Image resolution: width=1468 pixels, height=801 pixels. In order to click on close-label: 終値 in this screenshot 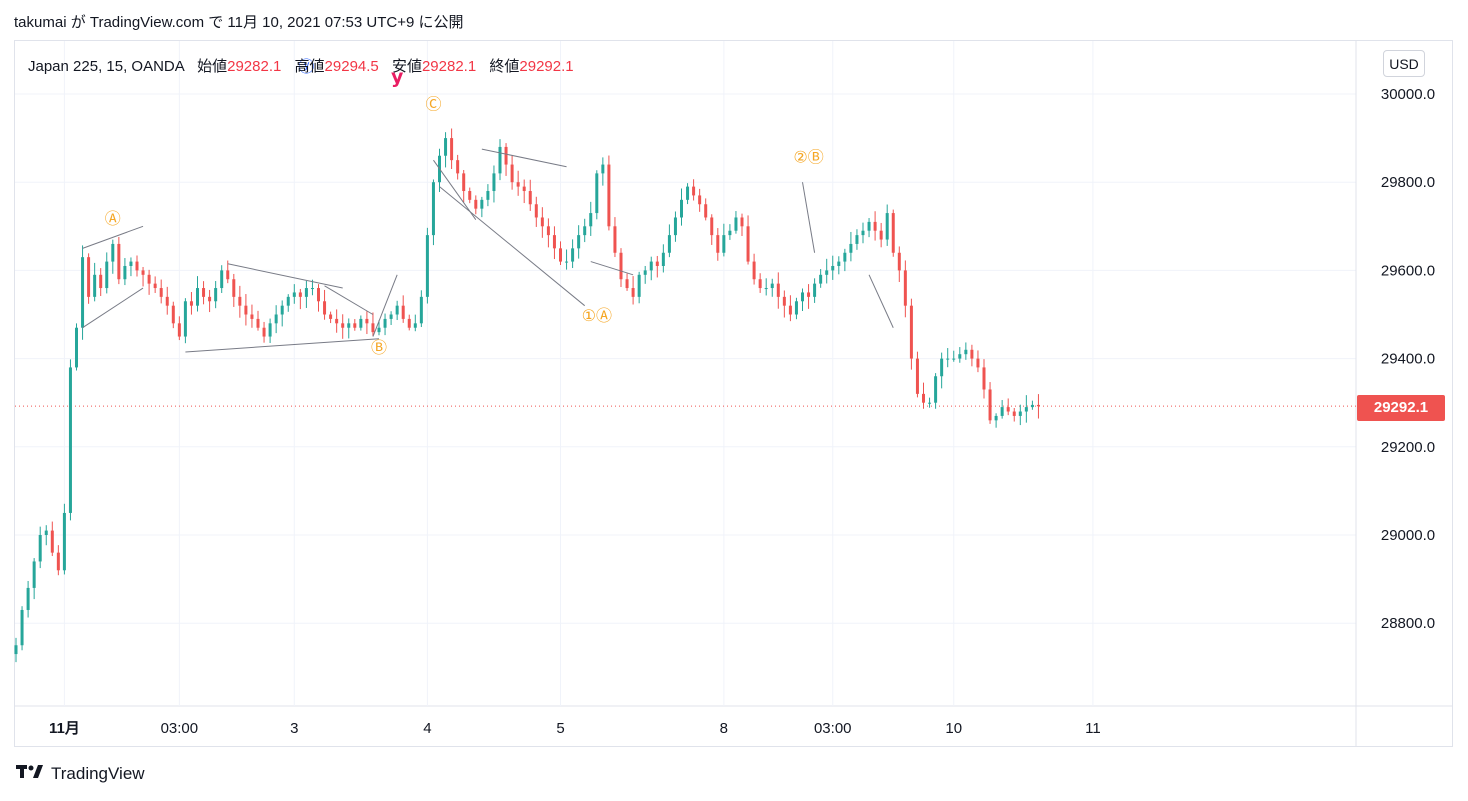, I will do `click(504, 66)`.